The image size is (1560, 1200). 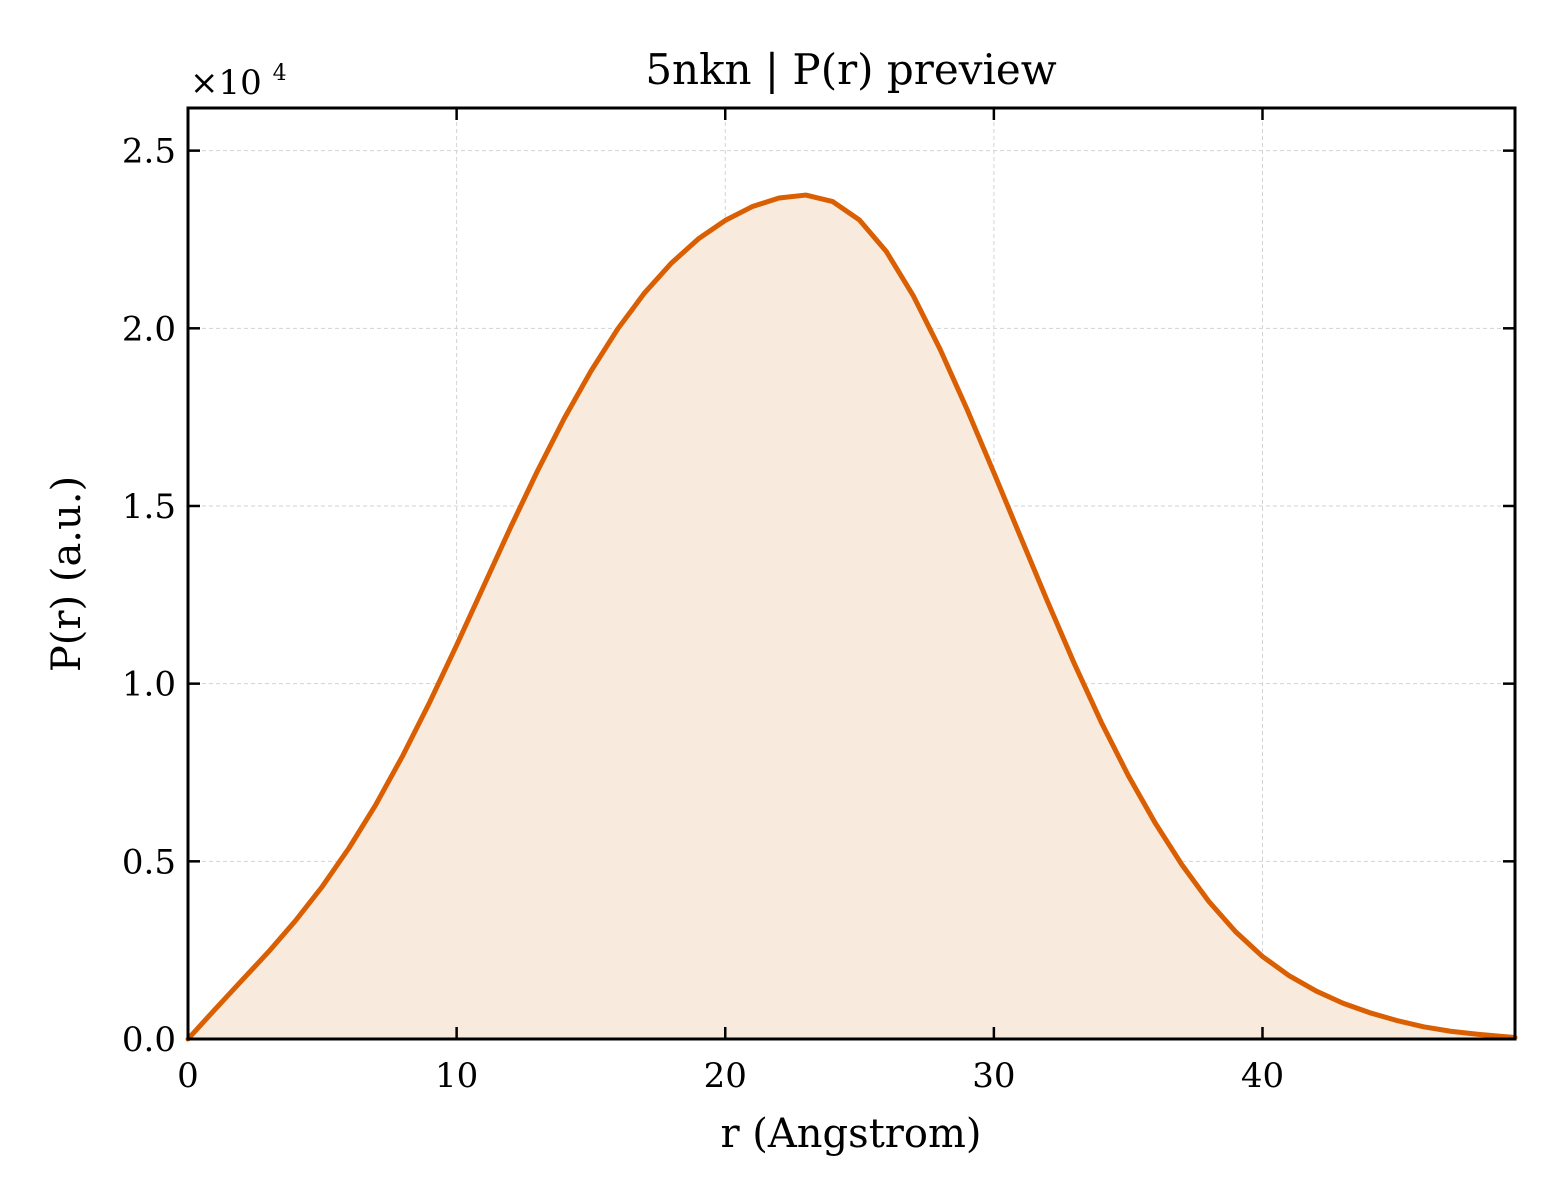 What do you see at coordinates (149, 152) in the screenshot?
I see `y-tick-label-5: 2.5` at bounding box center [149, 152].